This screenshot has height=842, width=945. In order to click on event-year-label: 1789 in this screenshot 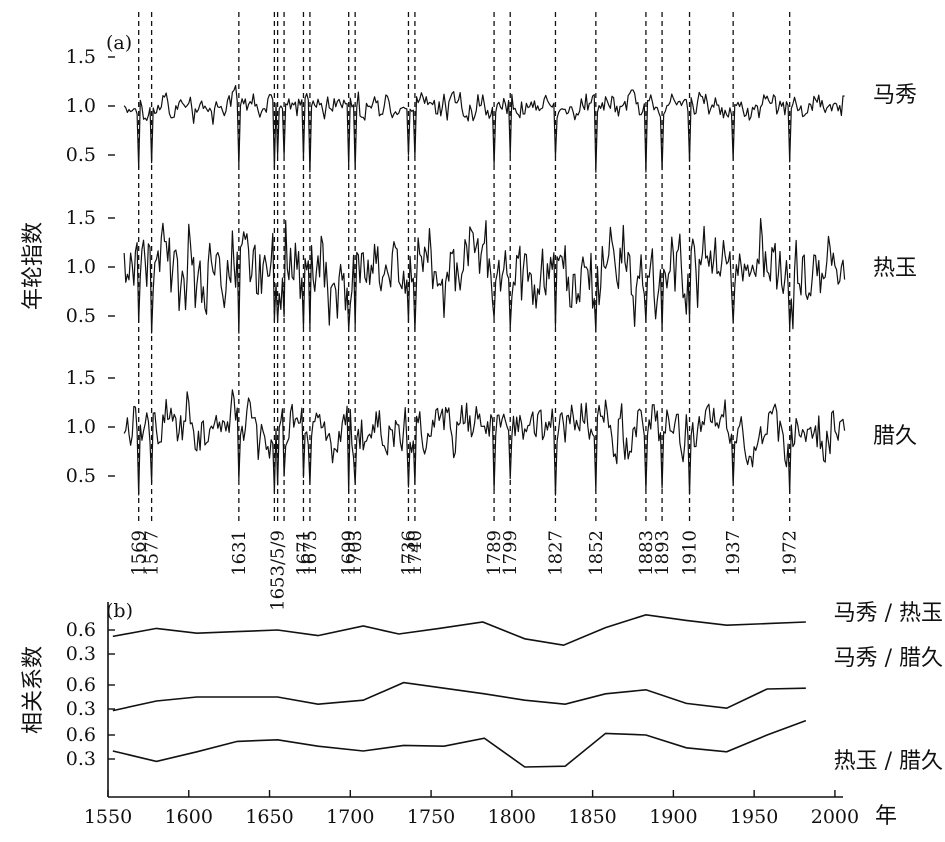, I will do `click(494, 553)`.